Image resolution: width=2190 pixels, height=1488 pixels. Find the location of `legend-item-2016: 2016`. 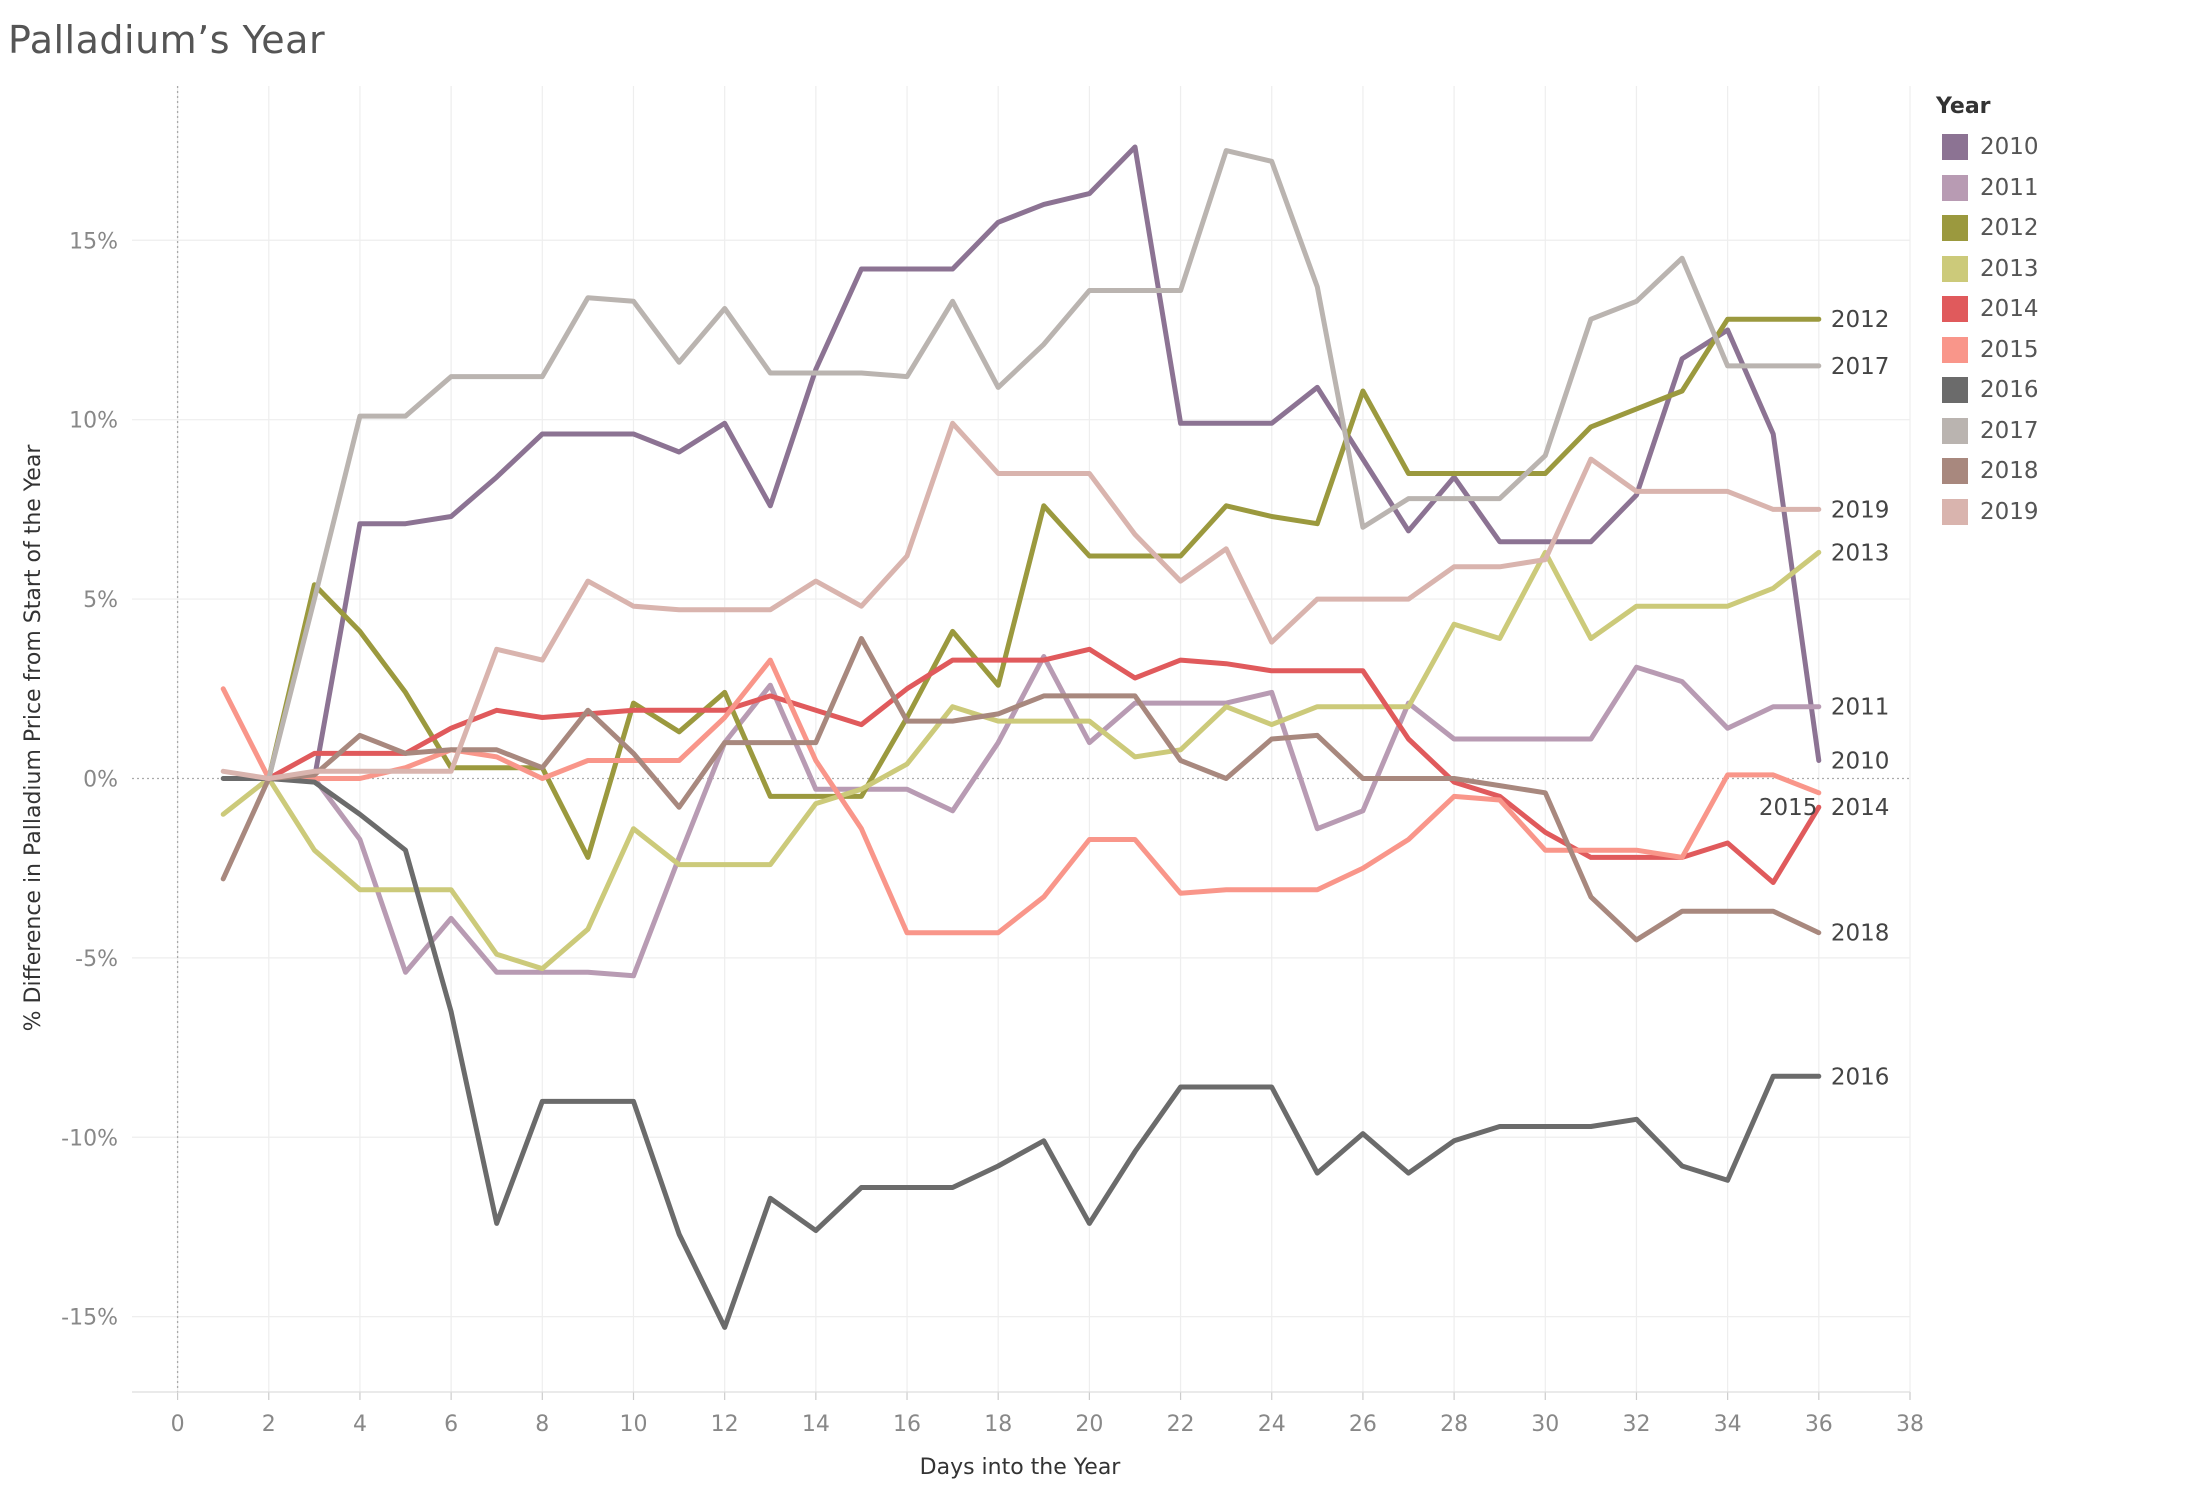

legend-item-2016: 2016 is located at coordinates (1987, 390).